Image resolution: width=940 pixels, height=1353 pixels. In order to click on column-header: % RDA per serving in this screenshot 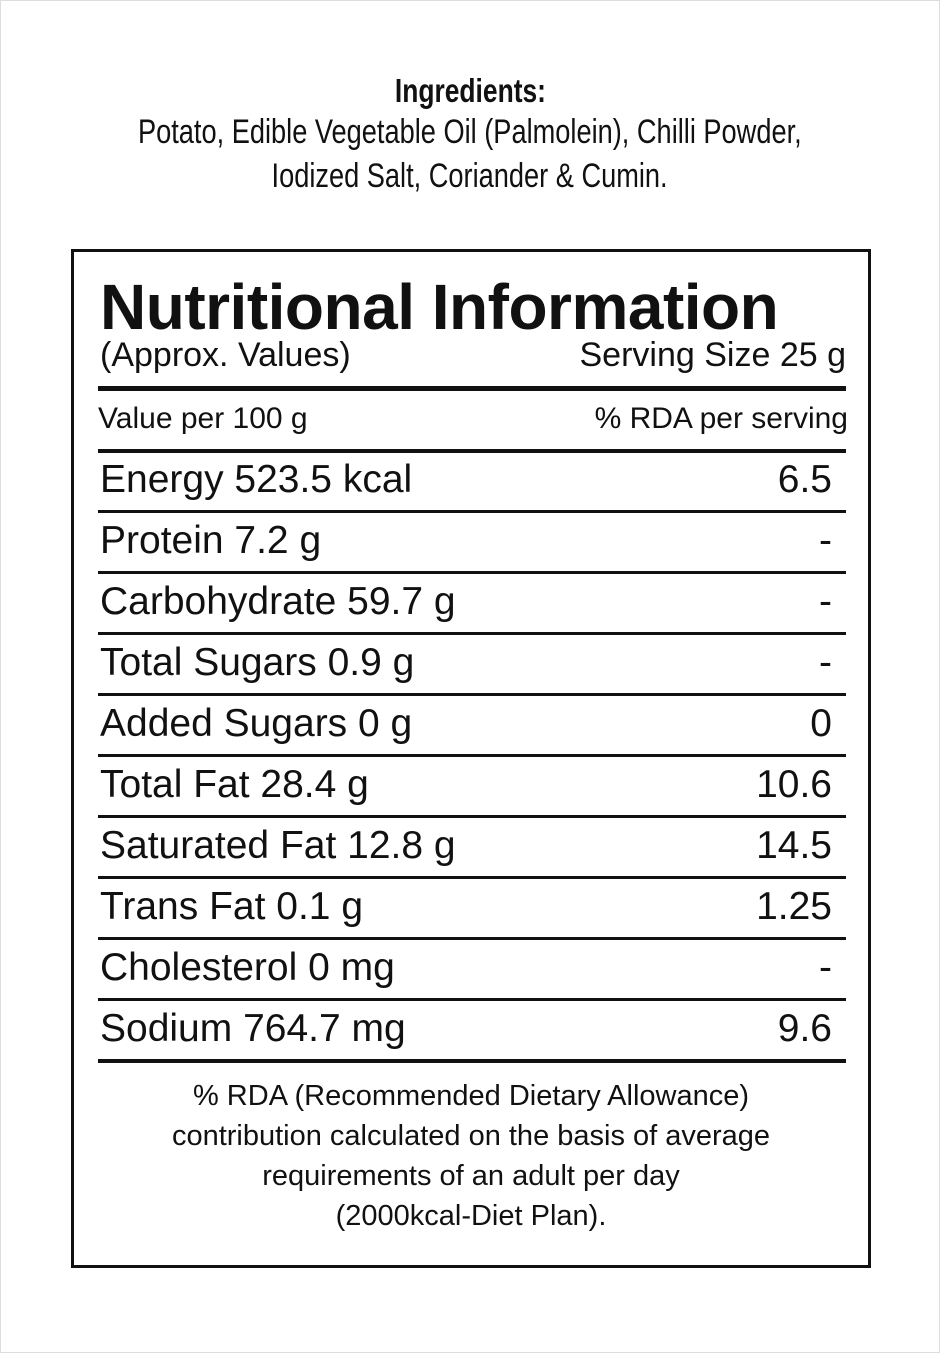, I will do `click(721, 418)`.